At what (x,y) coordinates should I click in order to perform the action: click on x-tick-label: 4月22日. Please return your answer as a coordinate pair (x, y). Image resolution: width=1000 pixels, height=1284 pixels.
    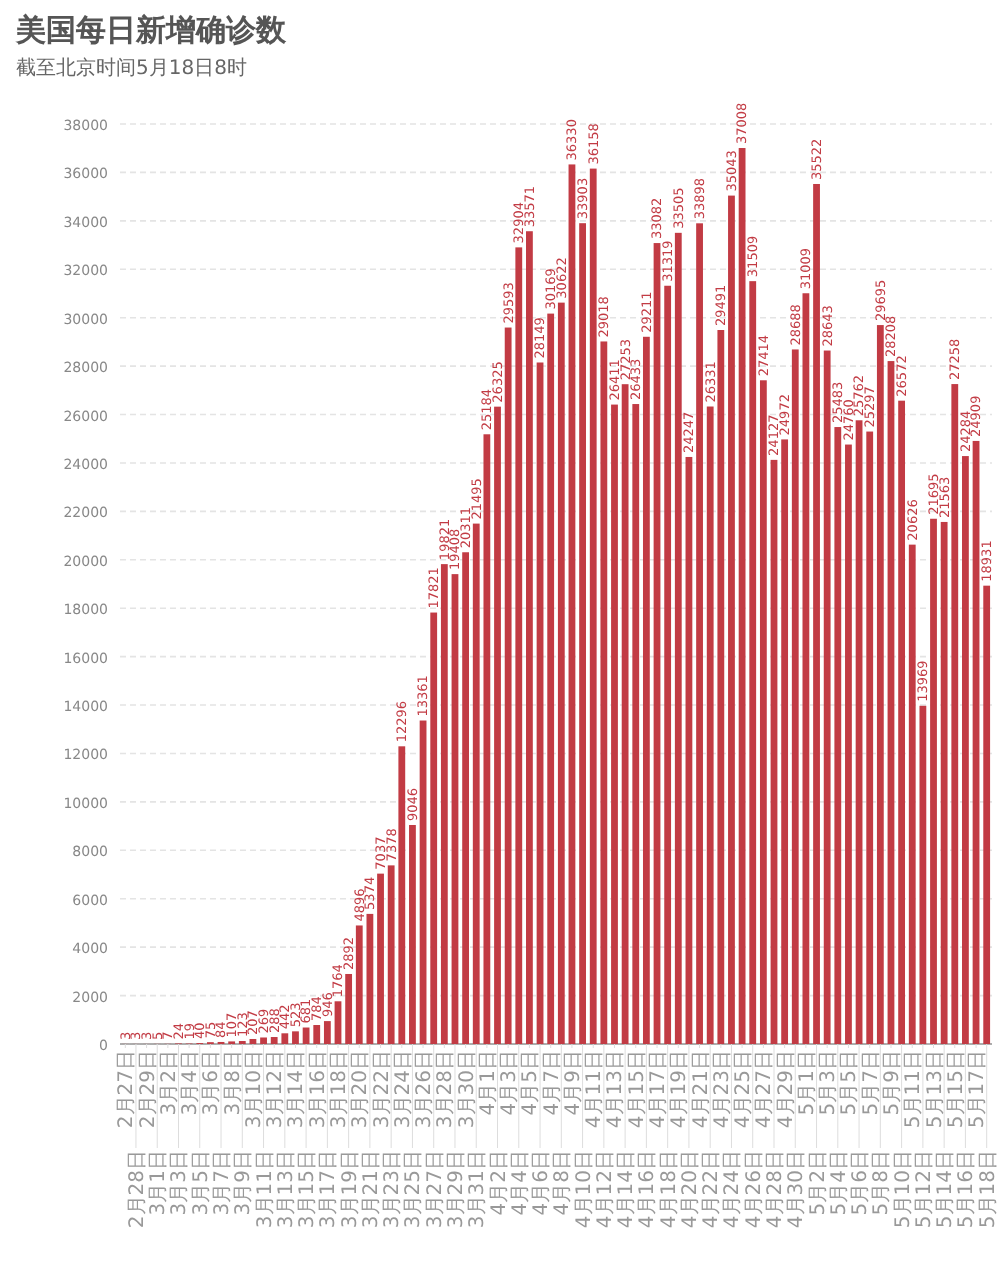
    Looking at the image, I should click on (712, 1189).